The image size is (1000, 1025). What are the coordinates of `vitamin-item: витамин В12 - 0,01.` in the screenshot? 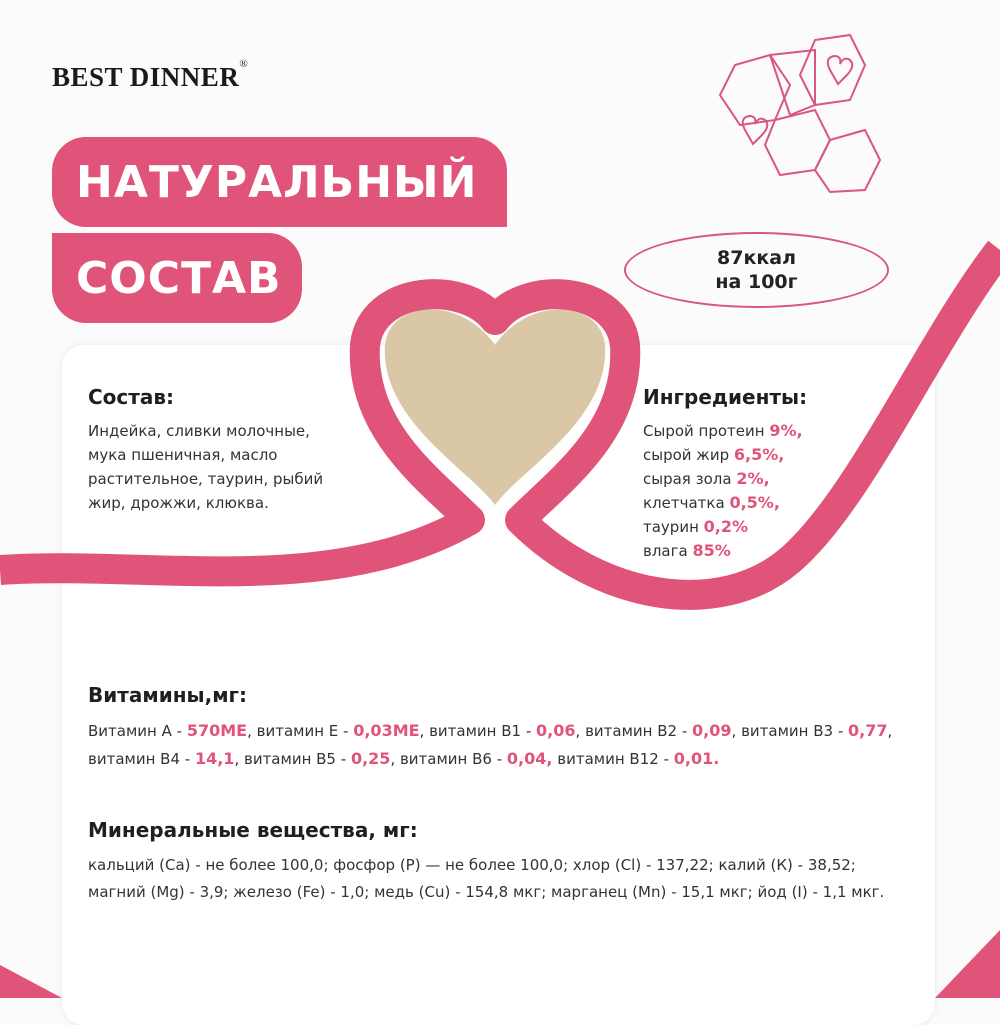 It's located at (638, 758).